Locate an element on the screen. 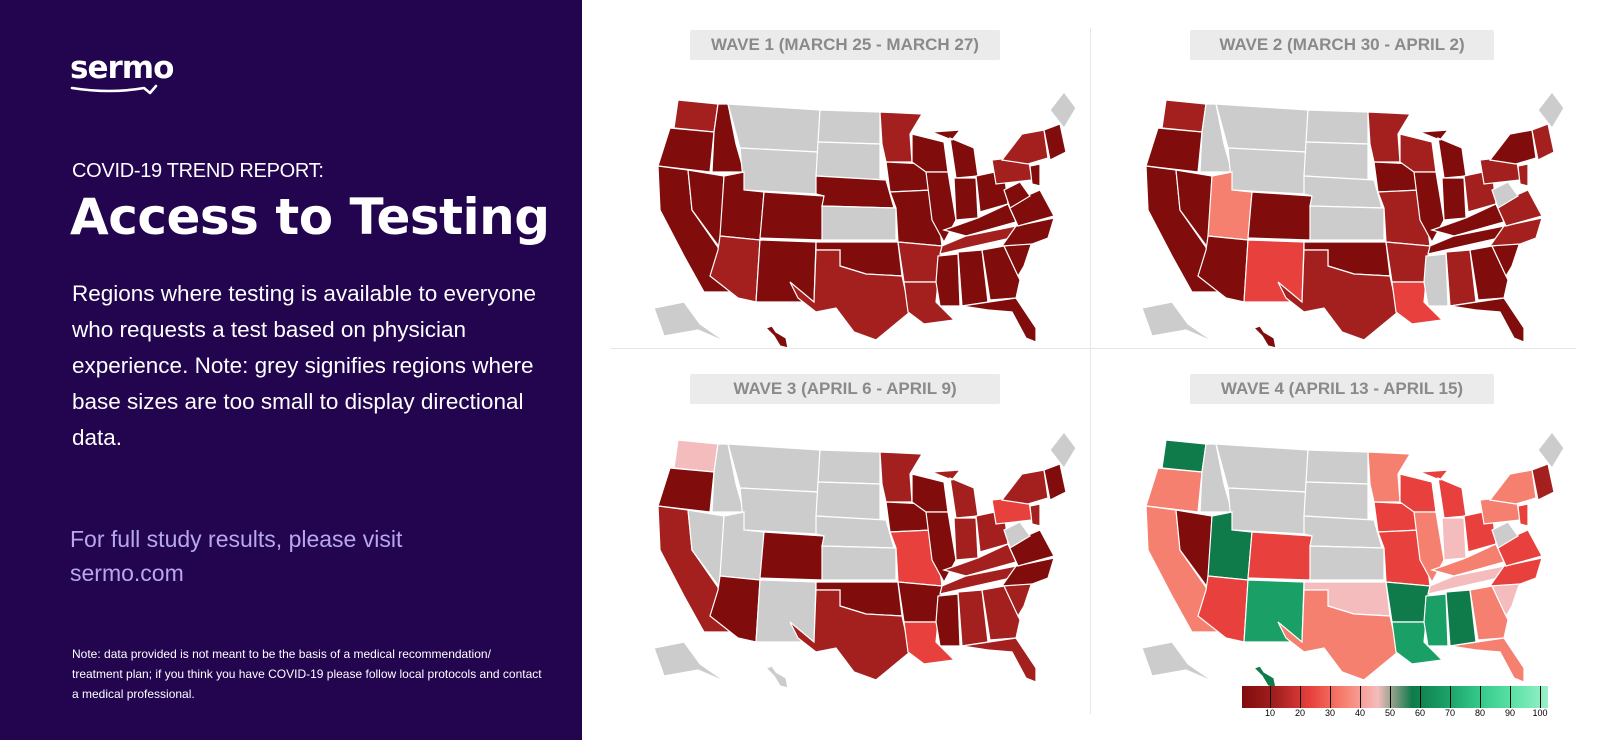  legend-tick-label: 70 is located at coordinates (1450, 713).